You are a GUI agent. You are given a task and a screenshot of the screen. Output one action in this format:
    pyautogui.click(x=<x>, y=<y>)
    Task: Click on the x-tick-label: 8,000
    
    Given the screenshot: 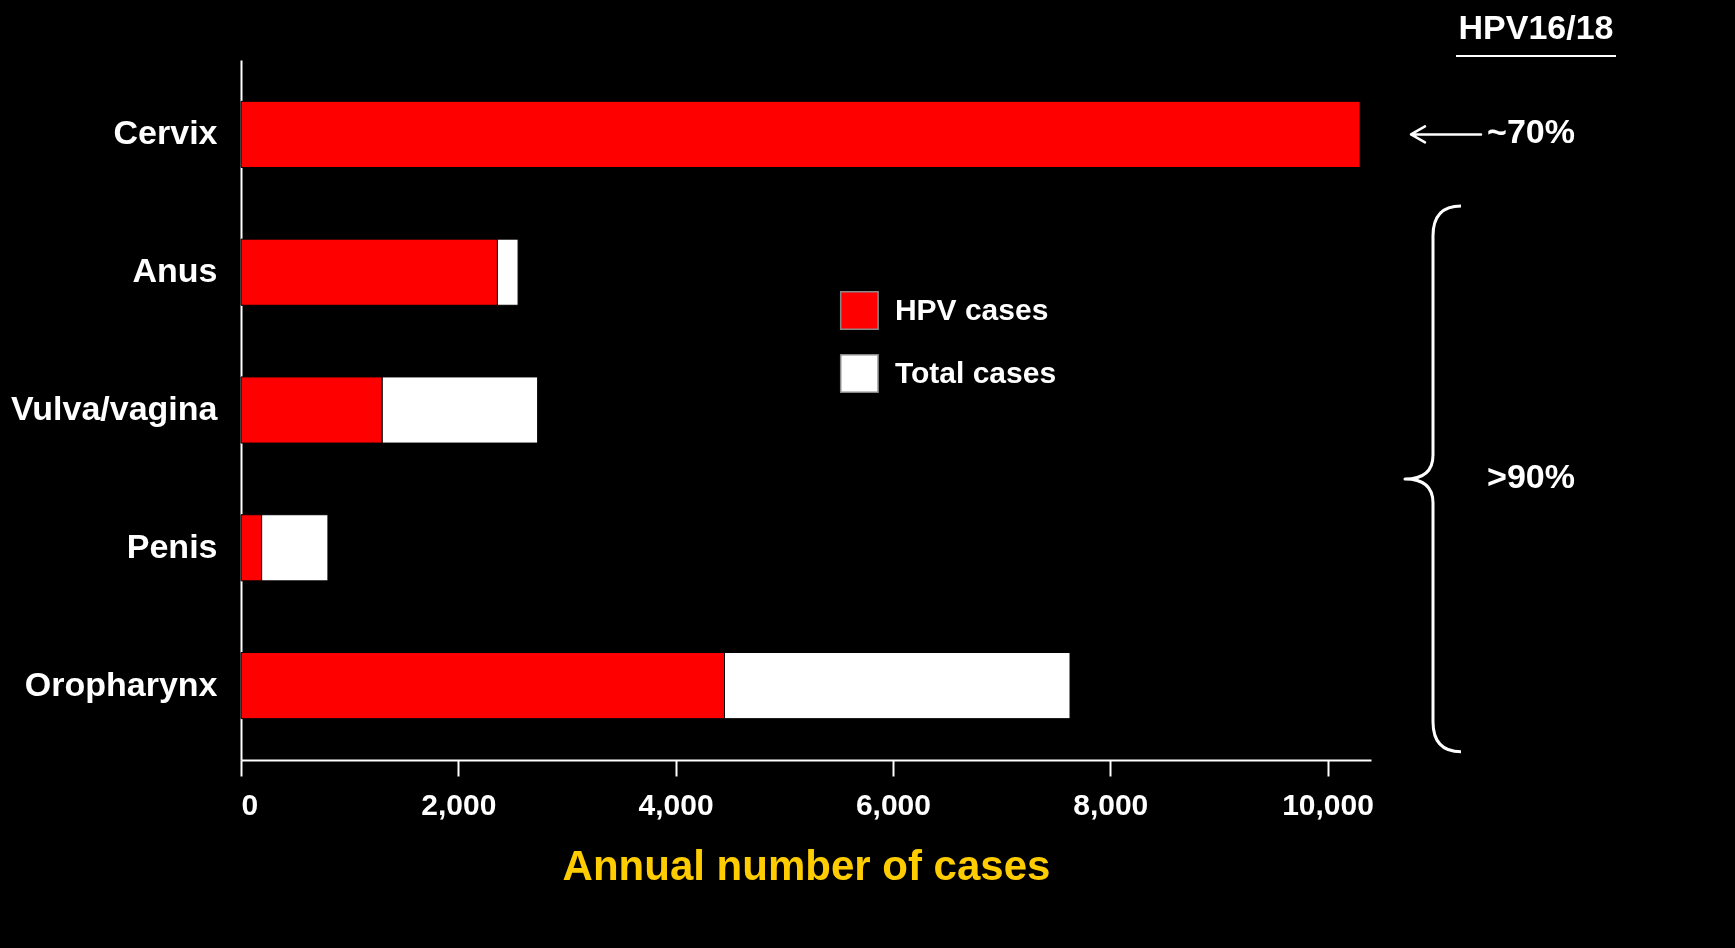 What is the action you would take?
    pyautogui.click(x=1111, y=804)
    